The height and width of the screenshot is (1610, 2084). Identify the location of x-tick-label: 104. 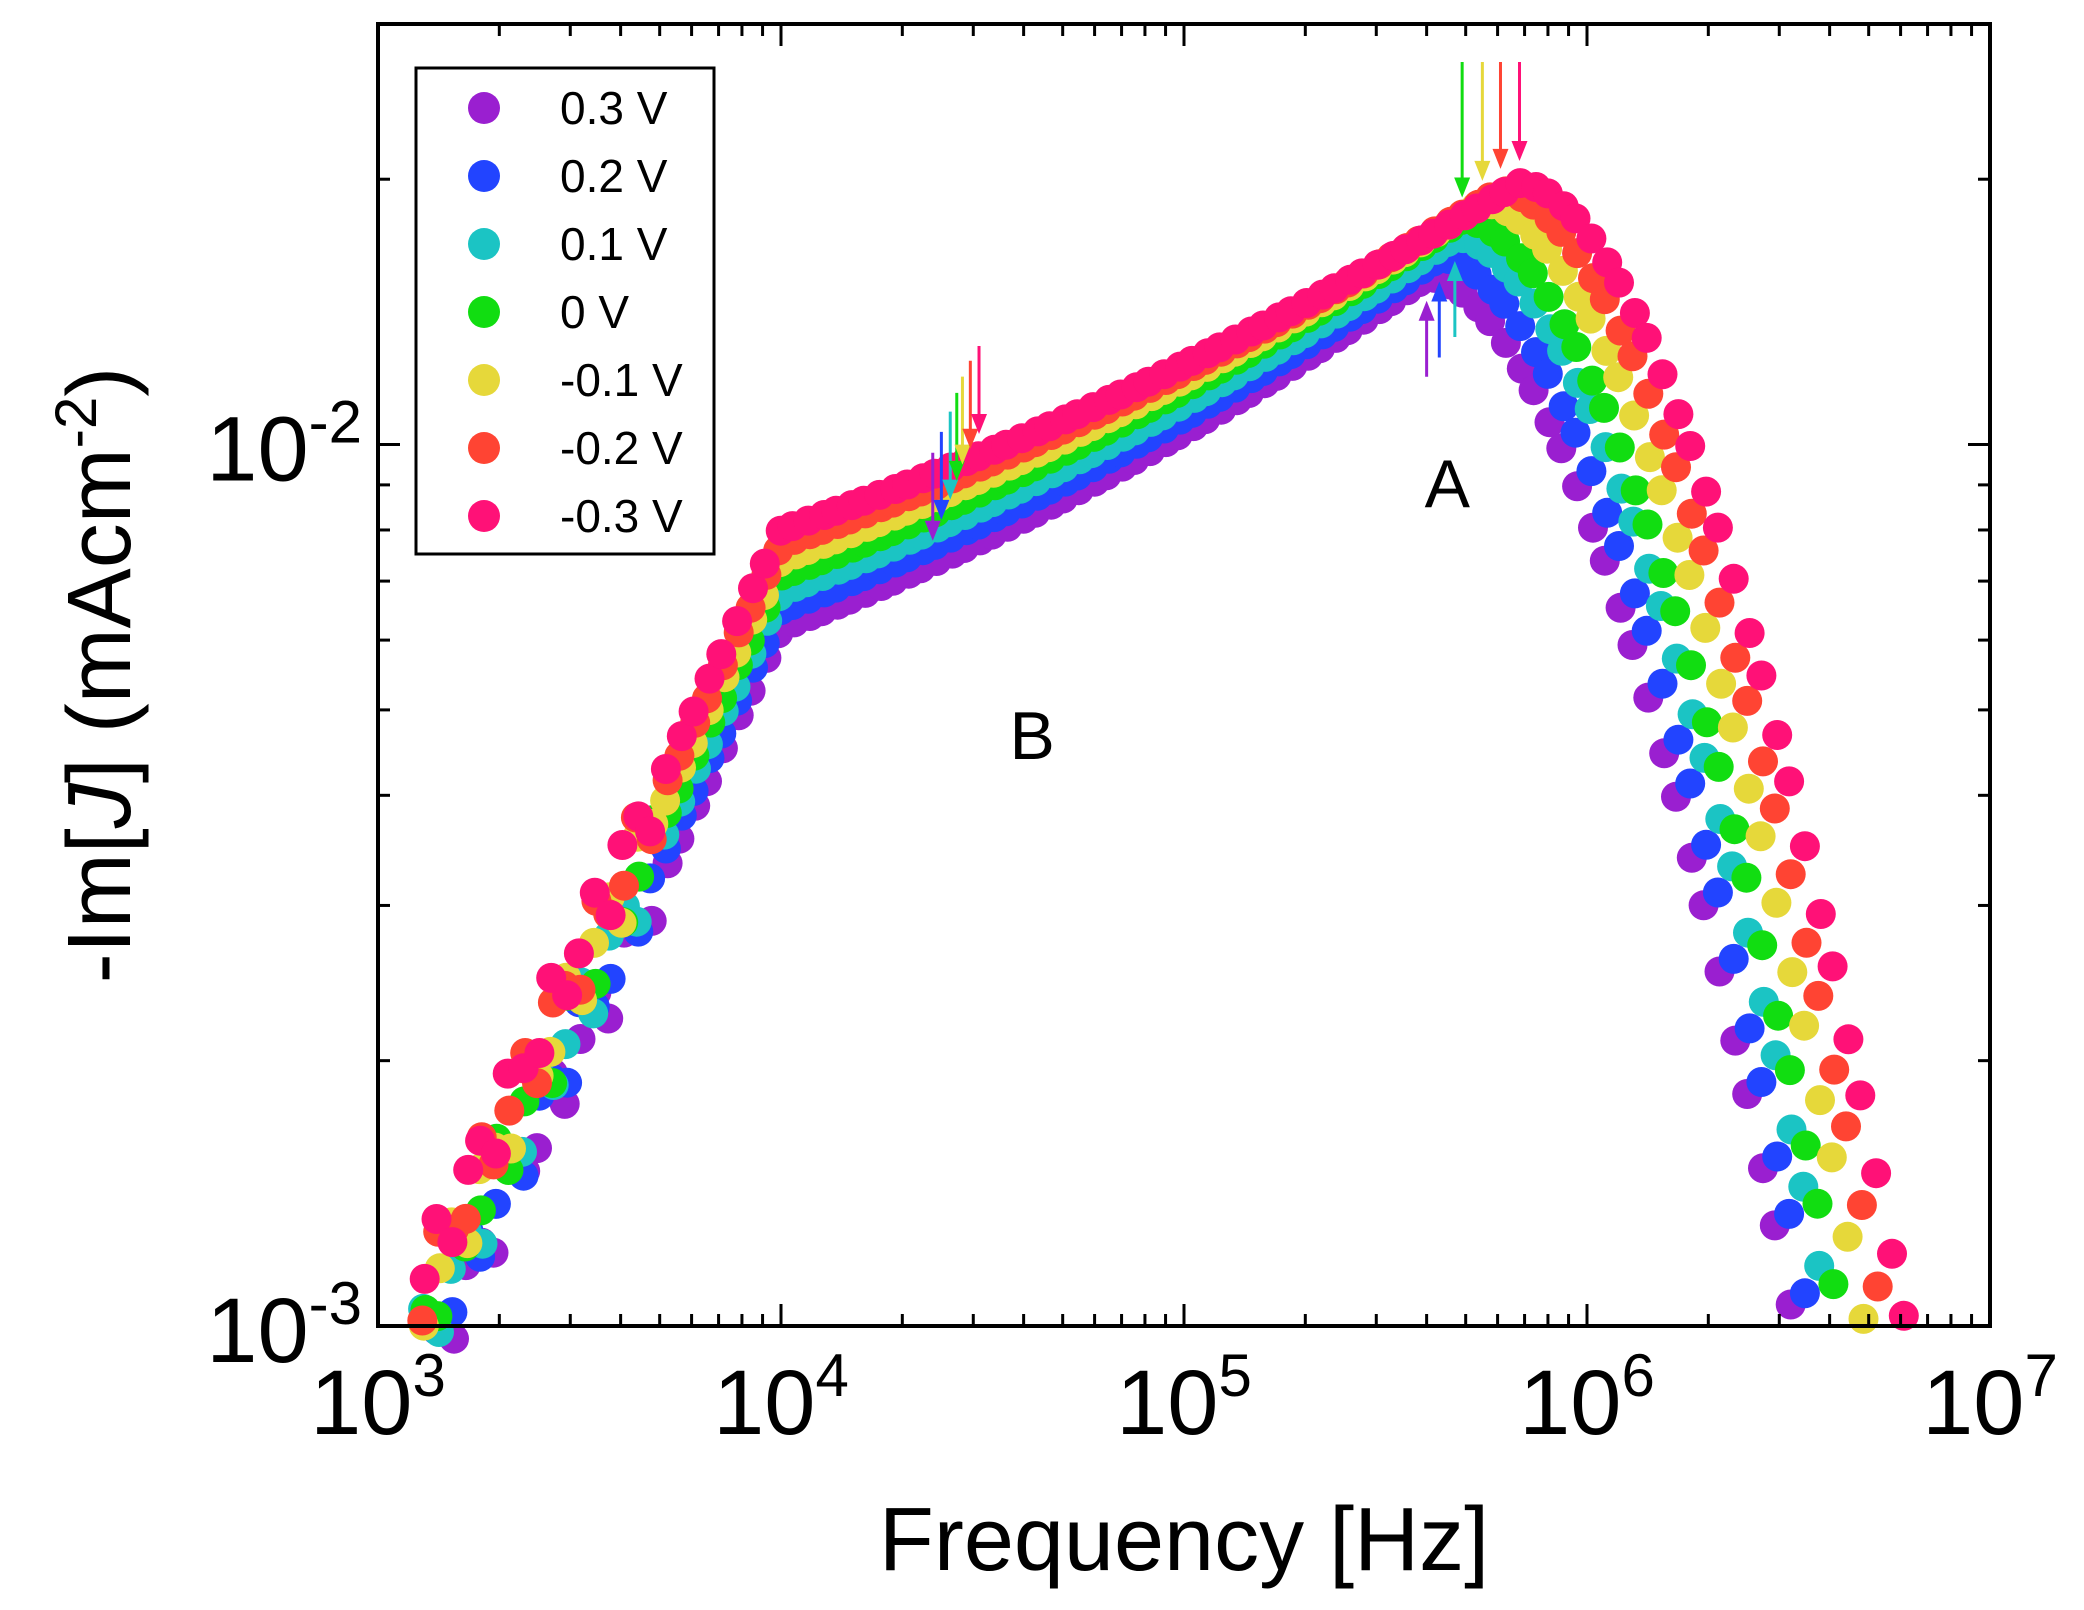
(781, 1398).